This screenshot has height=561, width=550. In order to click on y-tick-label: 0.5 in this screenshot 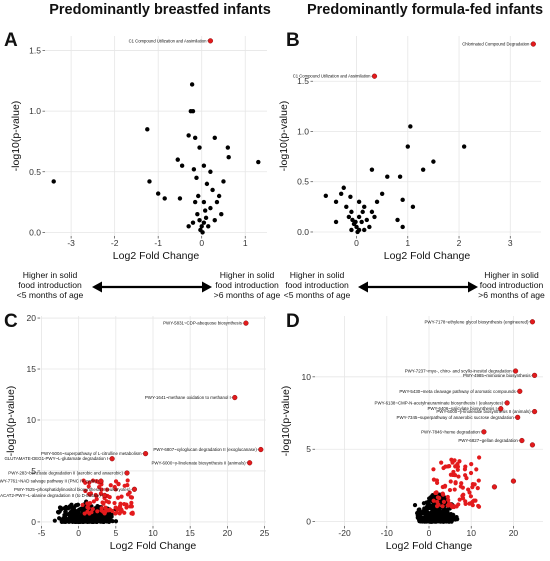, I will do `click(303, 182)`.